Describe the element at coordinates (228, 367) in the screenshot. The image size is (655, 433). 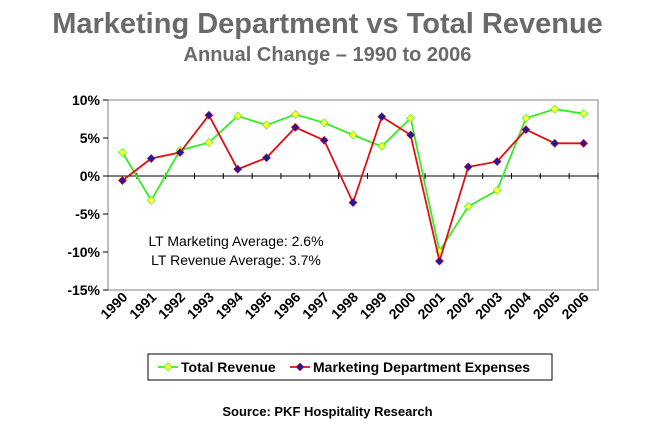
I see `legend-label: Total Revenue` at that location.